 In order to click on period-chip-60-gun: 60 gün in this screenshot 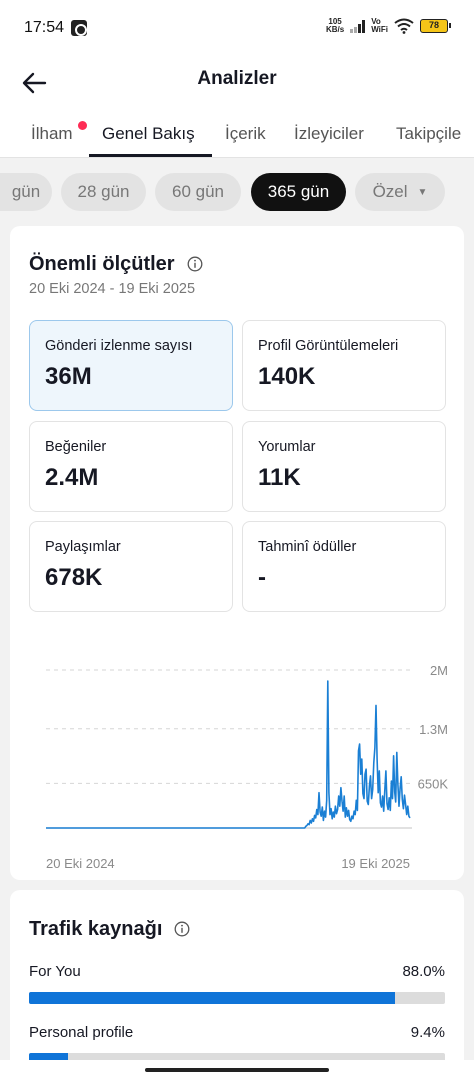, I will do `click(198, 192)`.